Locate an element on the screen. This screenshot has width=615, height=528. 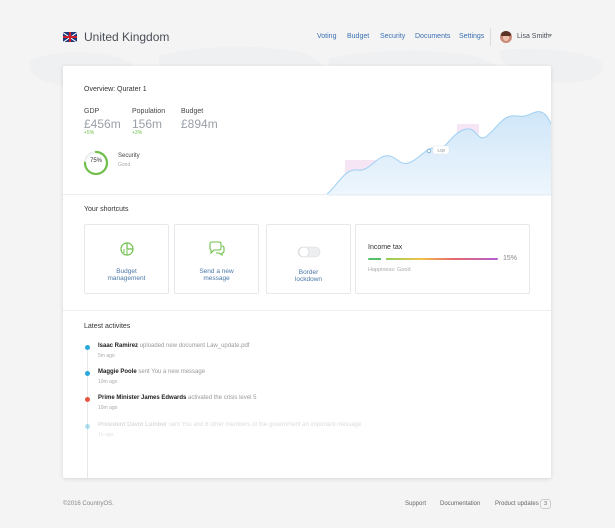
border-lockdown-tile: Border lockdown is located at coordinates (308, 259).